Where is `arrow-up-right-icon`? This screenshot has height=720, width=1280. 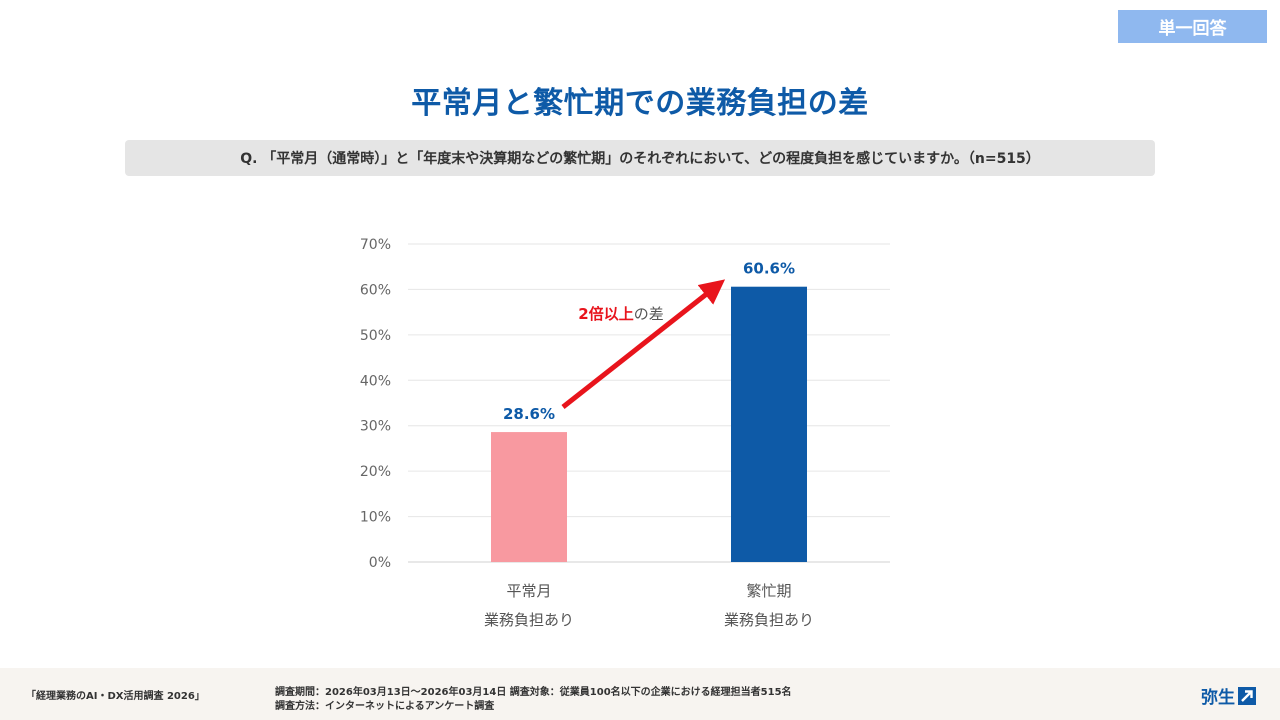 arrow-up-right-icon is located at coordinates (1247, 695).